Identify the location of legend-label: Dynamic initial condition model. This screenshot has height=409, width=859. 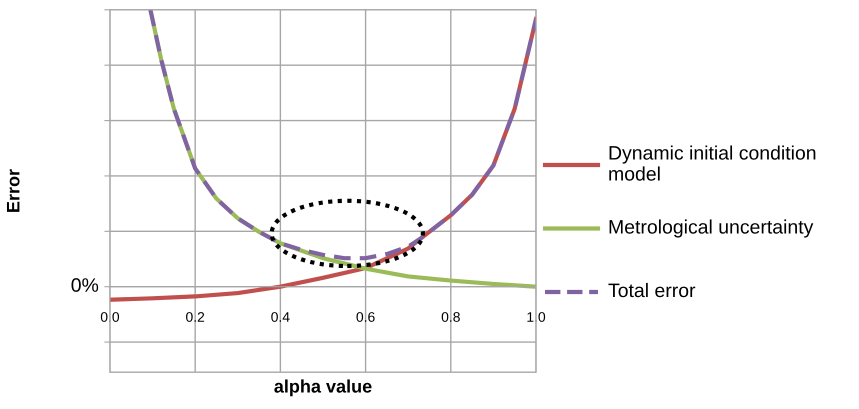
(712, 163).